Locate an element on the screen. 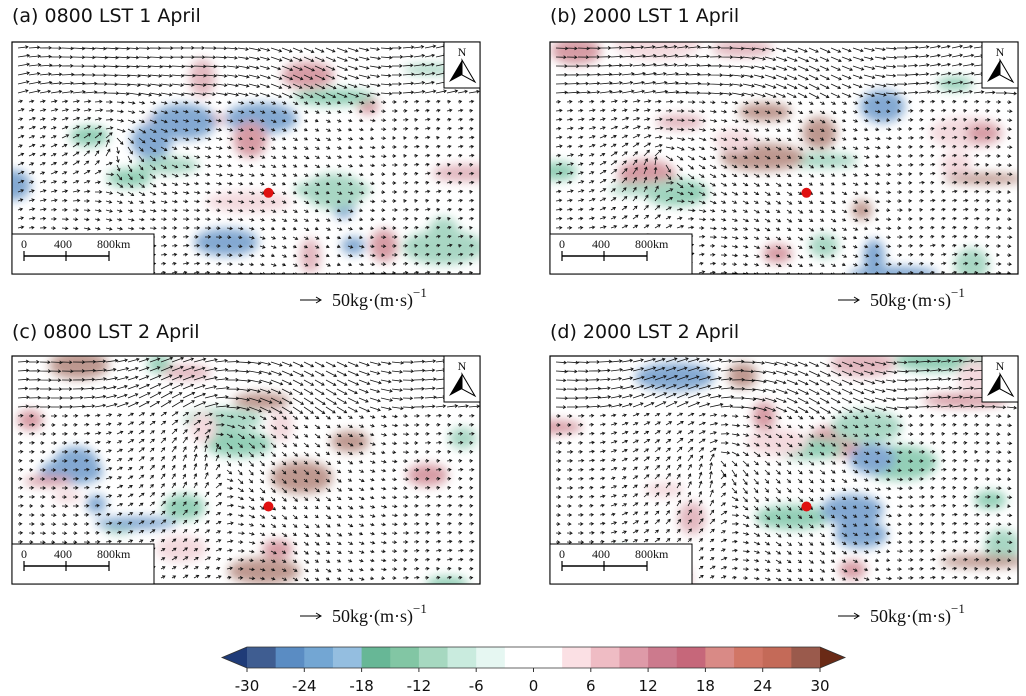  panel-title: (c) 0800 LST 2 April is located at coordinates (106, 332).